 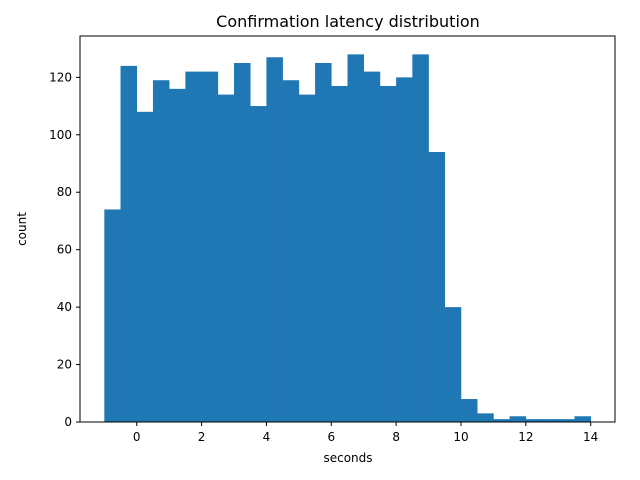 What do you see at coordinates (460, 437) in the screenshot?
I see `x-tick-label: 10` at bounding box center [460, 437].